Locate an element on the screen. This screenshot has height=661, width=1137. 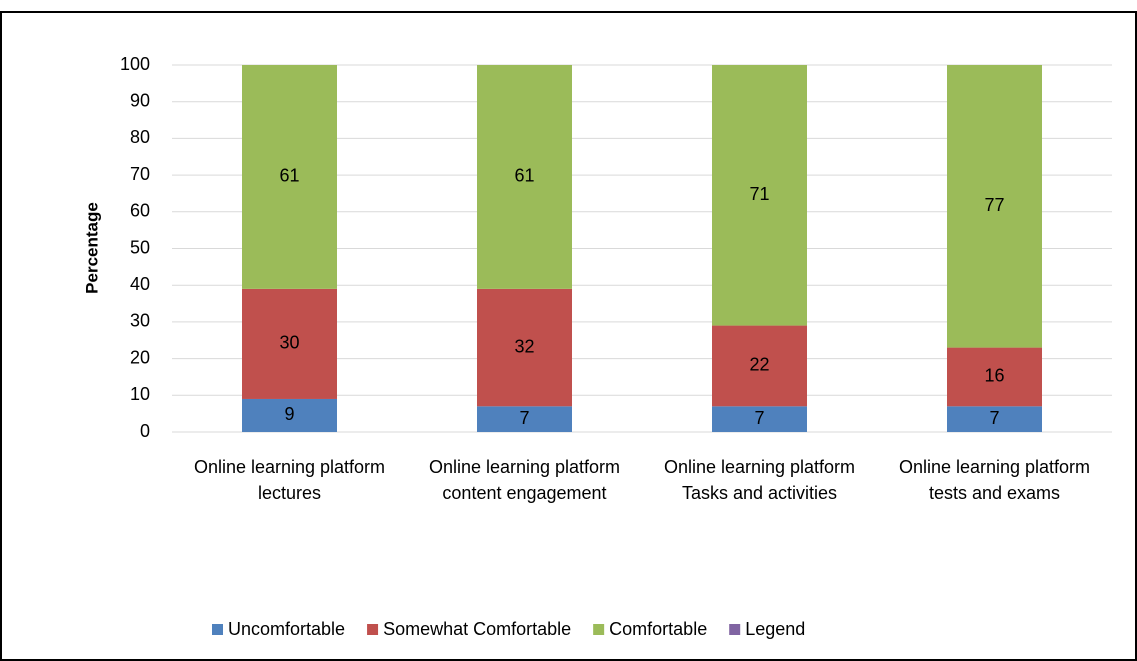
legend-label: Uncomfortable is located at coordinates (286, 629).